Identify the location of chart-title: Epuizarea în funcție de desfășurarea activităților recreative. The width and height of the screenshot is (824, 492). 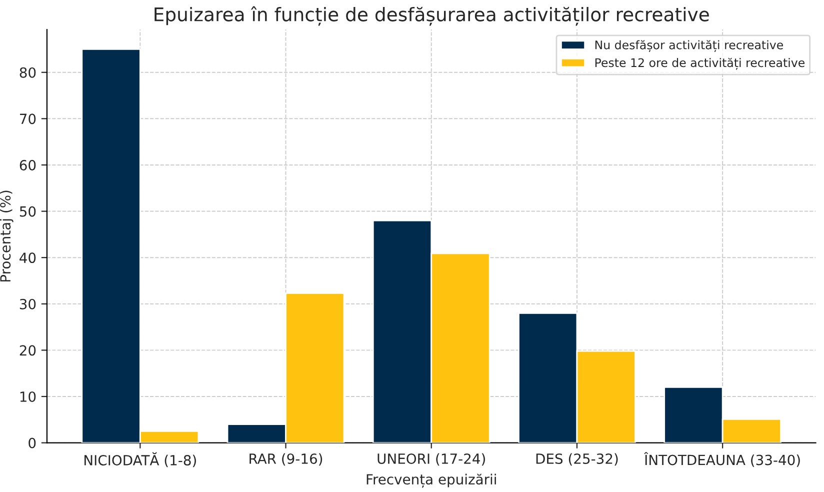
(431, 16).